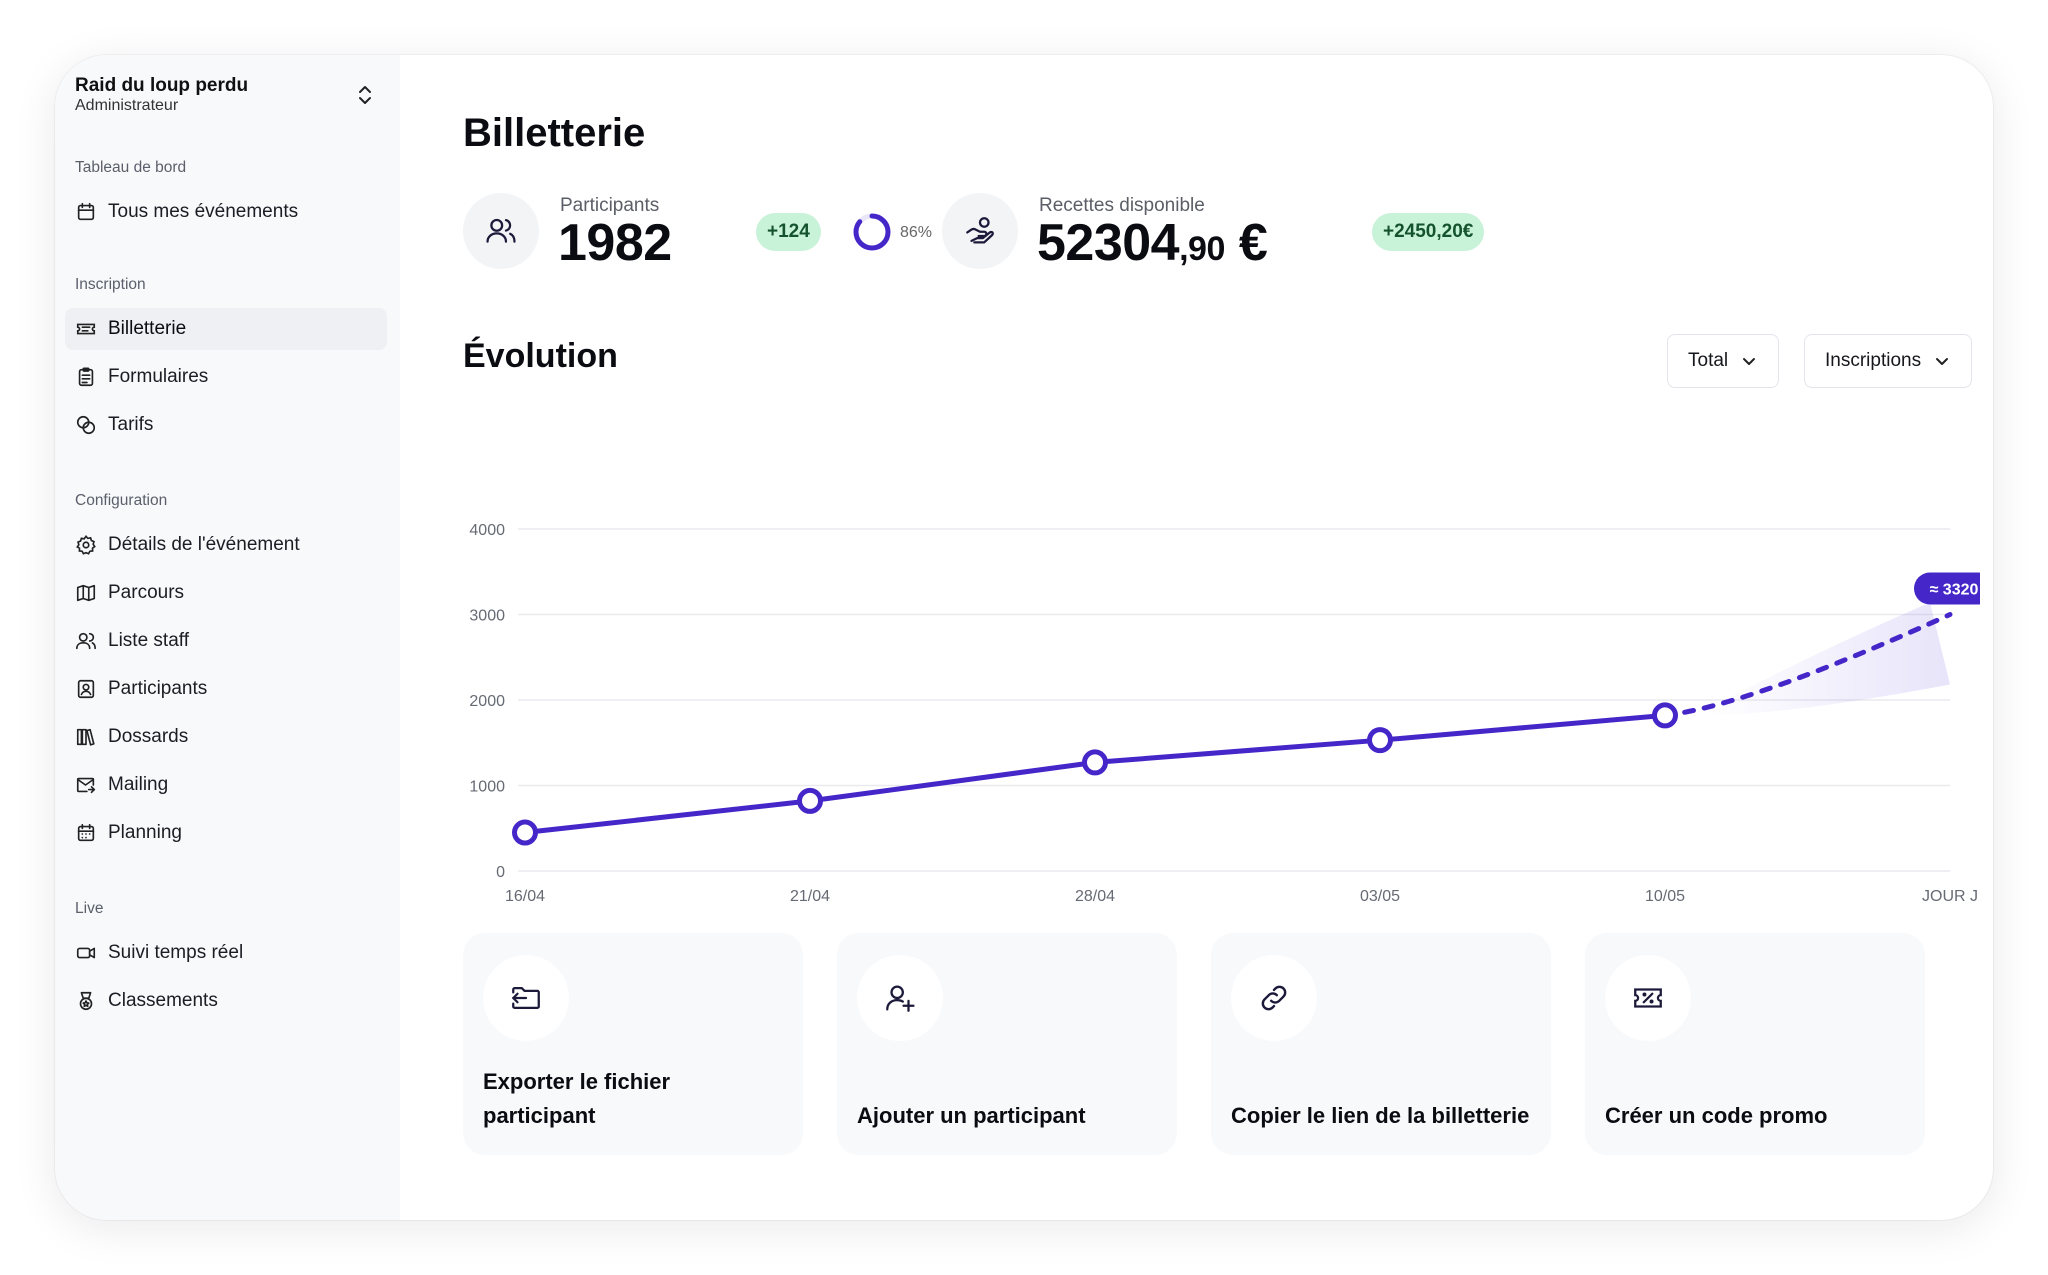 This screenshot has width=2048, height=1275. What do you see at coordinates (110, 284) in the screenshot?
I see `section-inscription: Inscription` at bounding box center [110, 284].